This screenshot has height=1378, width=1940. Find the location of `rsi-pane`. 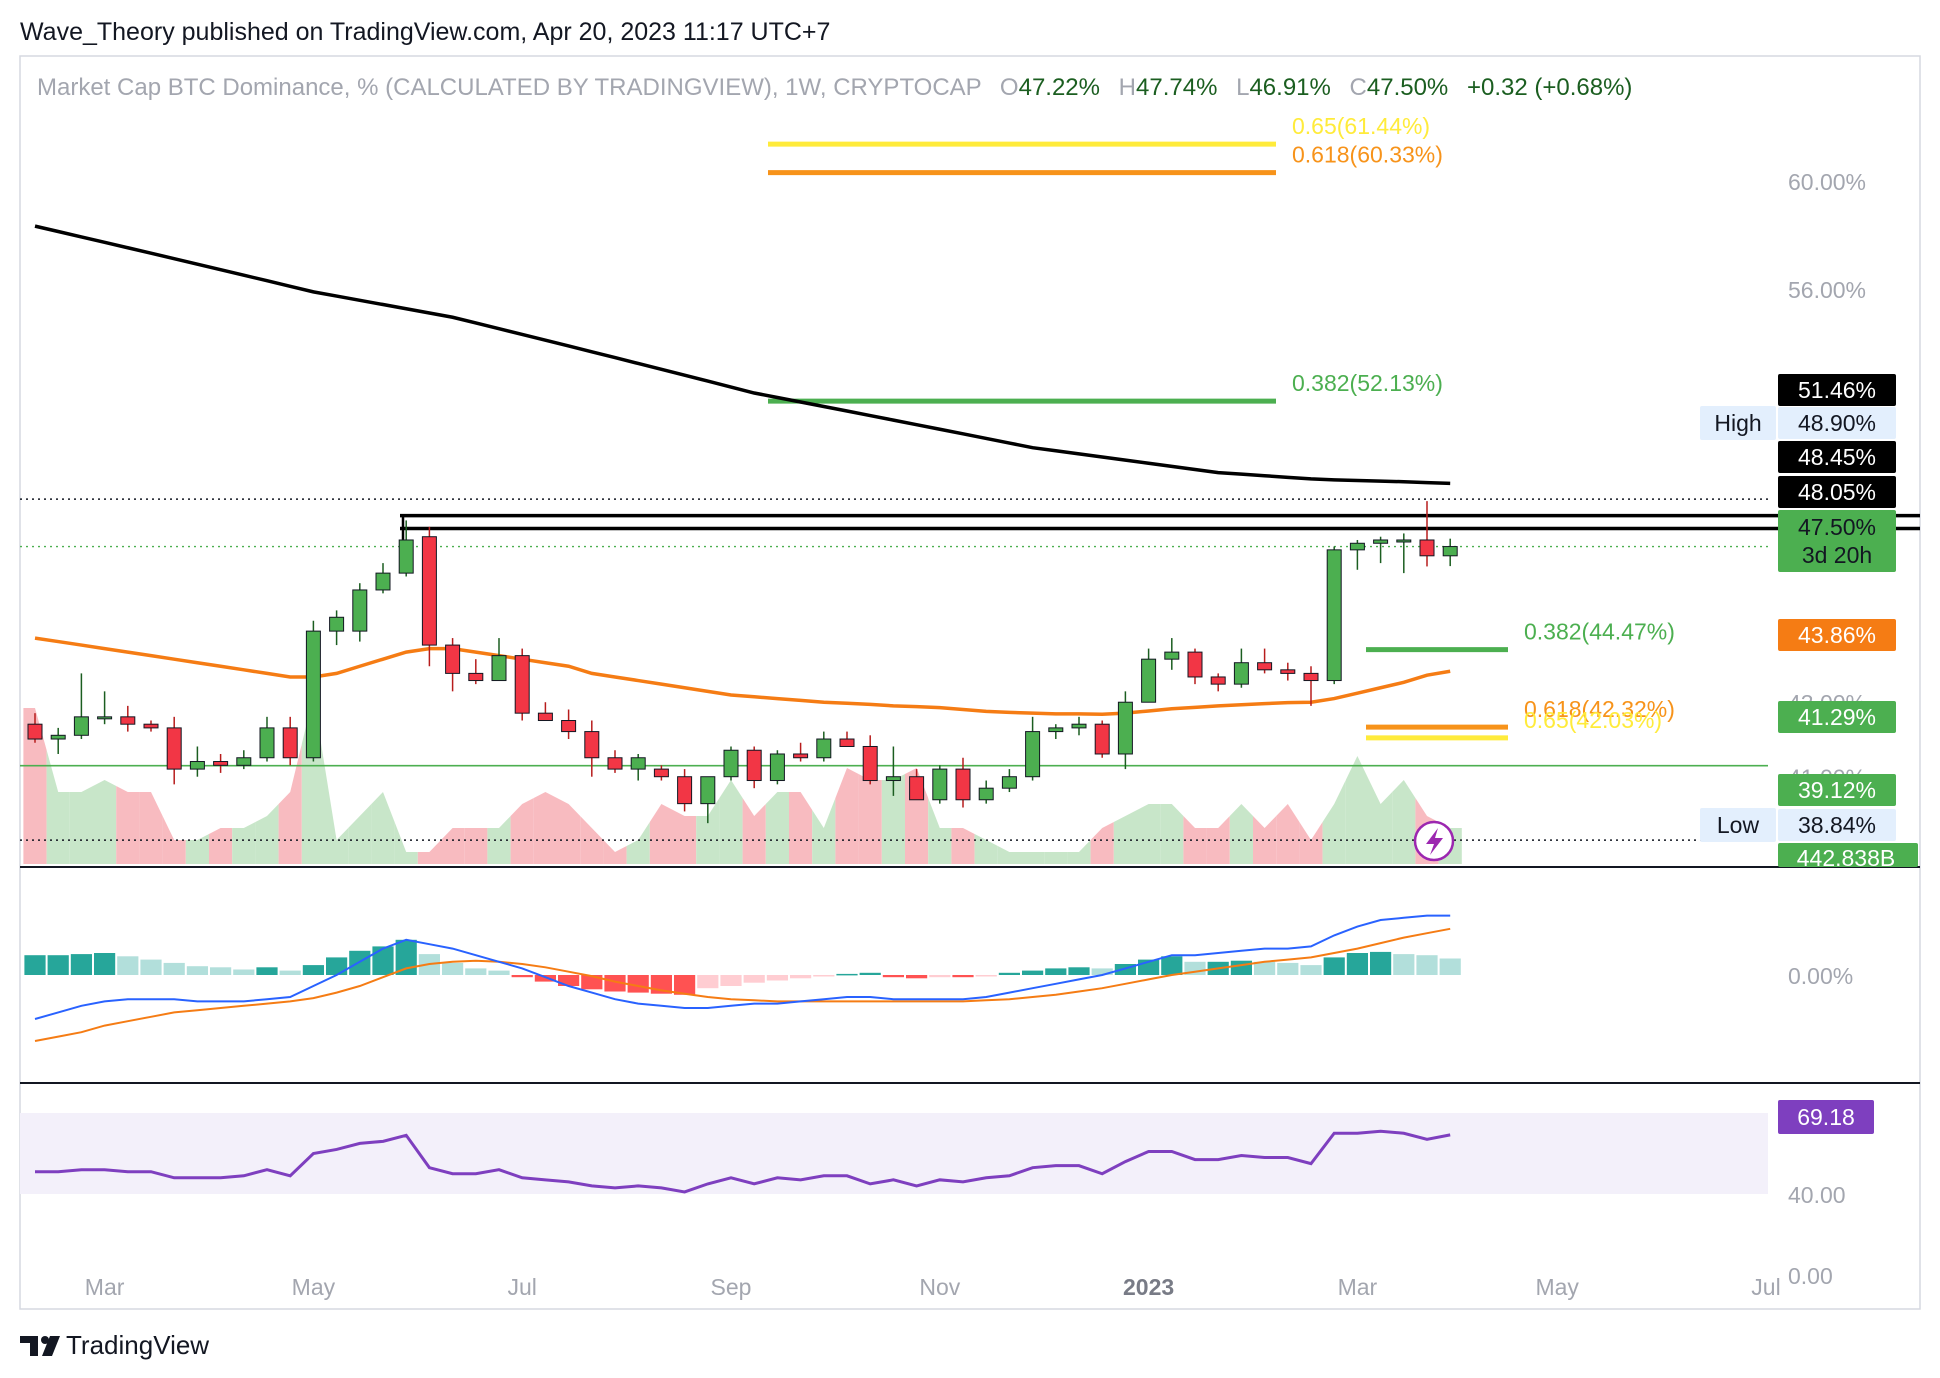

rsi-pane is located at coordinates (894, 1153).